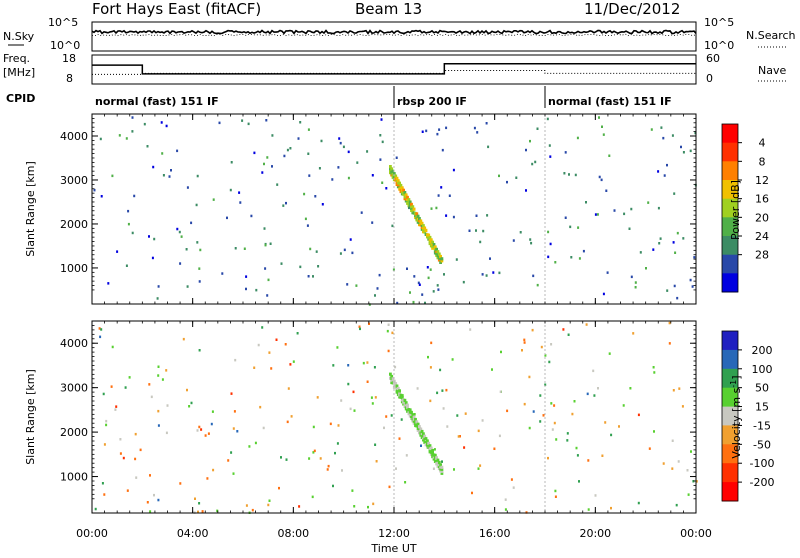 This screenshot has width=800, height=558. What do you see at coordinates (388, 9) in the screenshot?
I see `beam-title: Beam 13` at bounding box center [388, 9].